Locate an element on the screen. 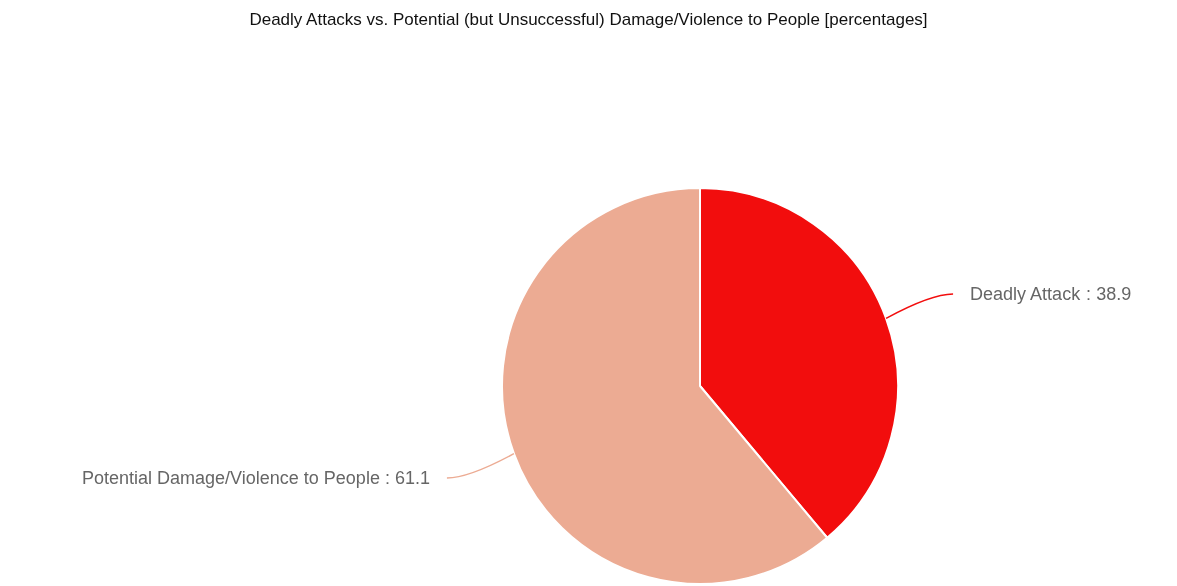 The image size is (1177, 586). data-label: : 61.1 is located at coordinates (407, 477).